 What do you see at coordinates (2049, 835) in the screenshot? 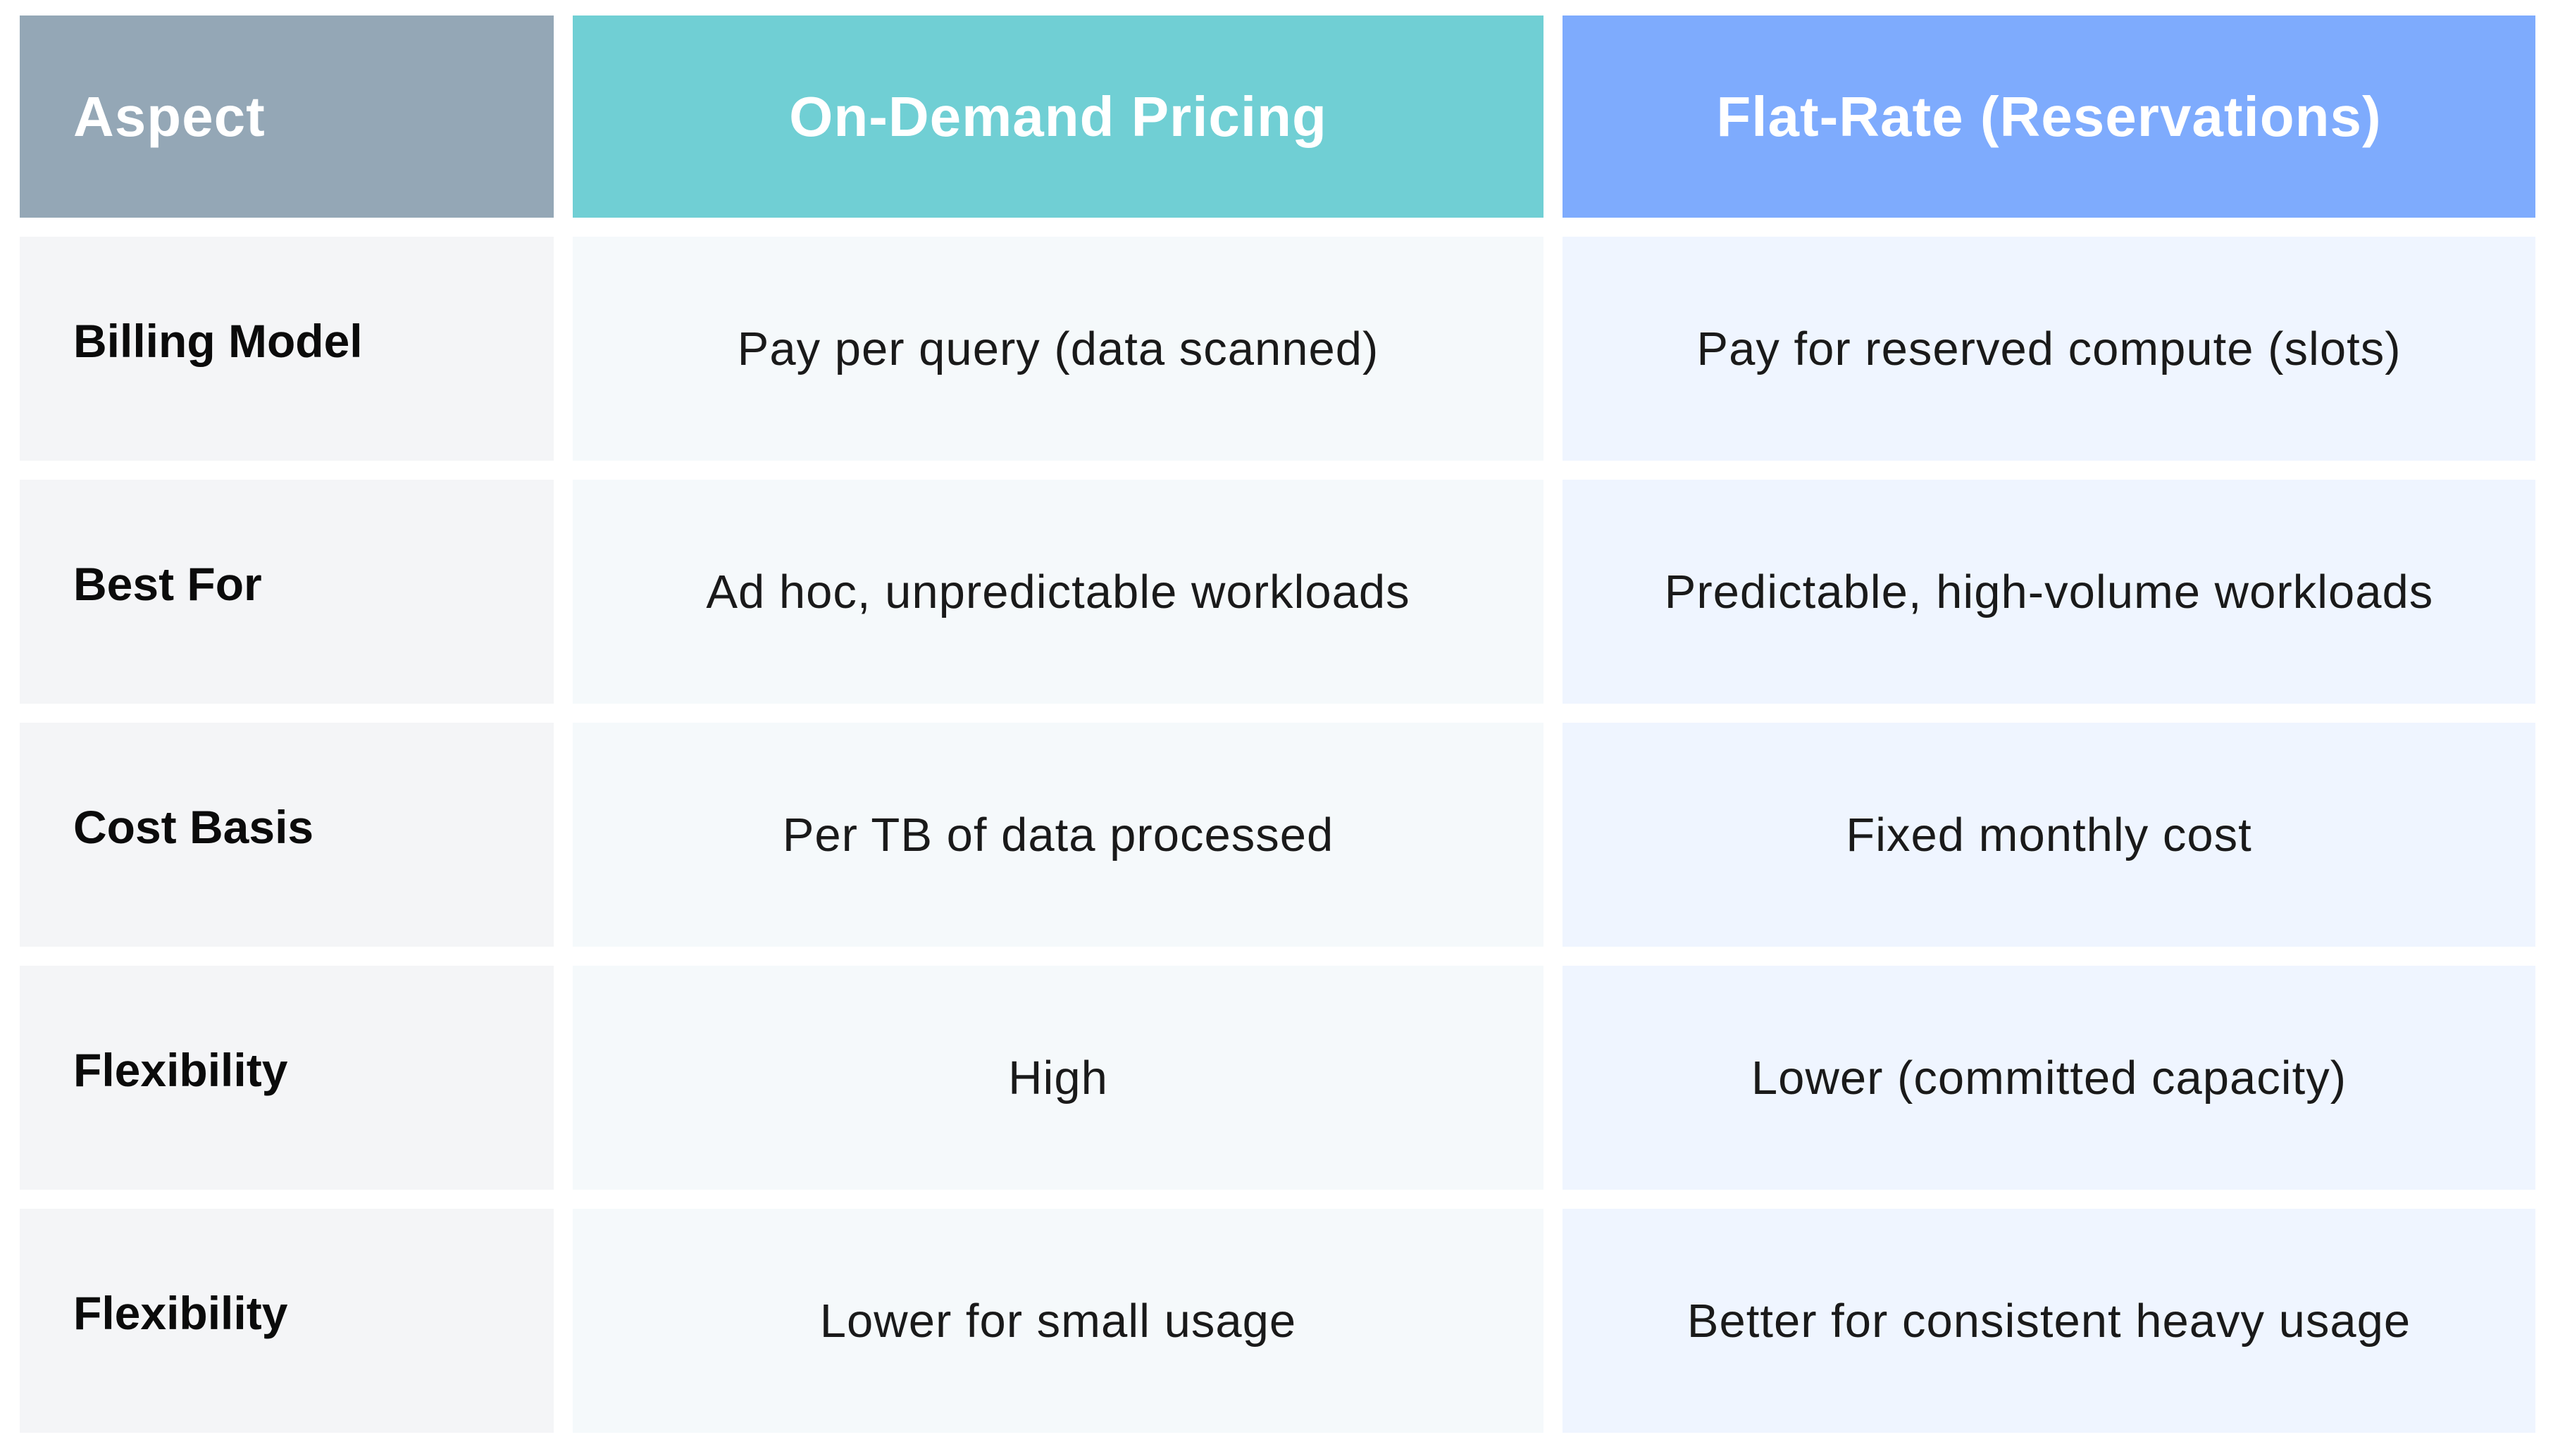
I see `row-flat-rate-cell: Fixed monthly cost` at bounding box center [2049, 835].